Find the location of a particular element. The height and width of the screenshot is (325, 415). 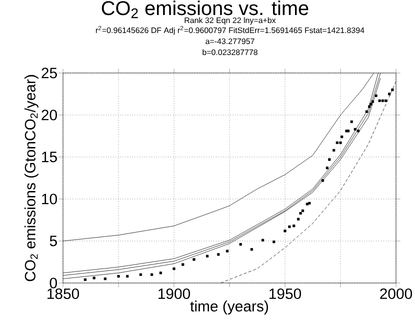

x-tick-label: 1850 is located at coordinates (64, 294).